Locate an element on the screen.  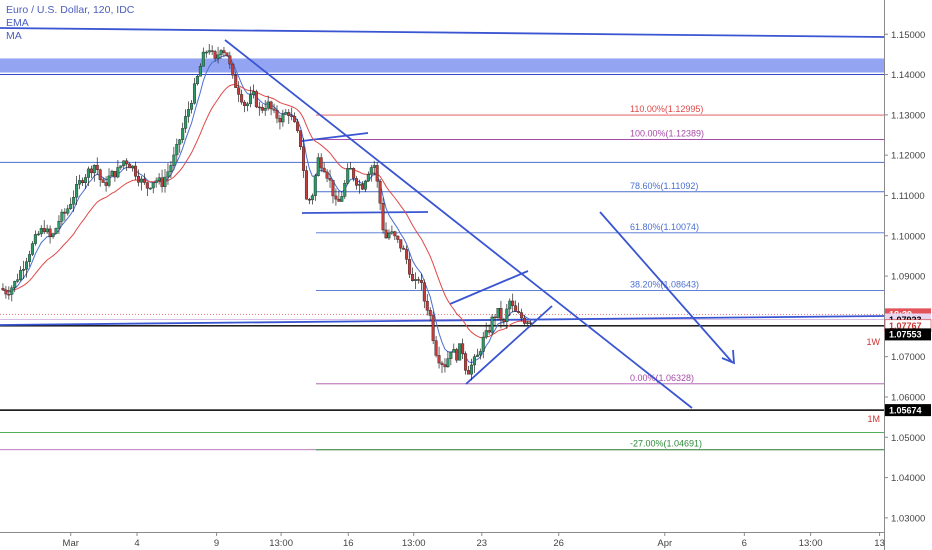
y-tick-label: 1.03000 is located at coordinates (908, 518).